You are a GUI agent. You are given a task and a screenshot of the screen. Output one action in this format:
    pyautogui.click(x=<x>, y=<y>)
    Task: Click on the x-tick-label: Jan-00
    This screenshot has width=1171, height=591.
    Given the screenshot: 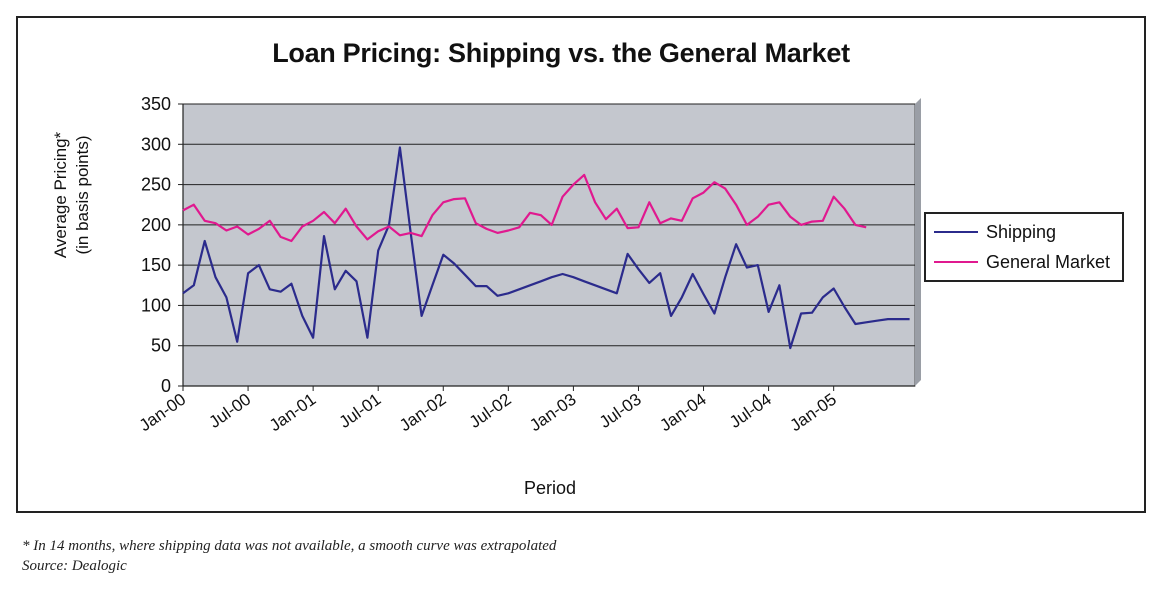 What is the action you would take?
    pyautogui.click(x=162, y=412)
    